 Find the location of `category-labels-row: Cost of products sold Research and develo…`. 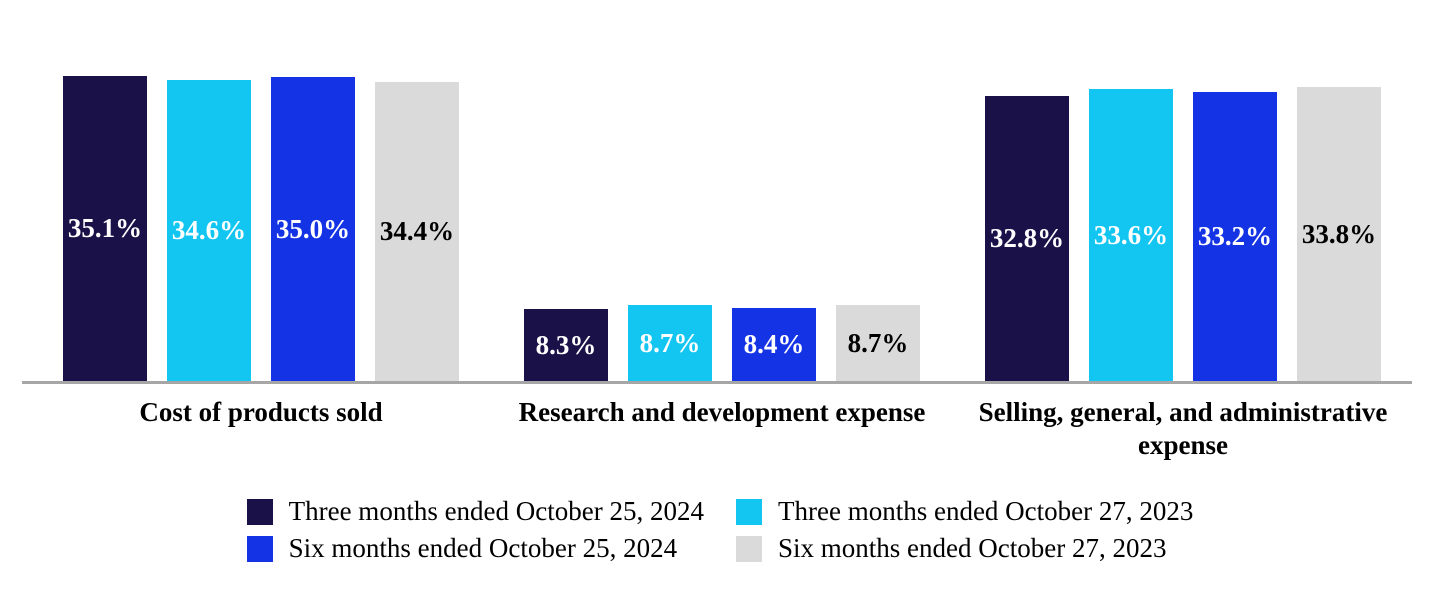

category-labels-row: Cost of products sold Research and develo… is located at coordinates (720, 429).